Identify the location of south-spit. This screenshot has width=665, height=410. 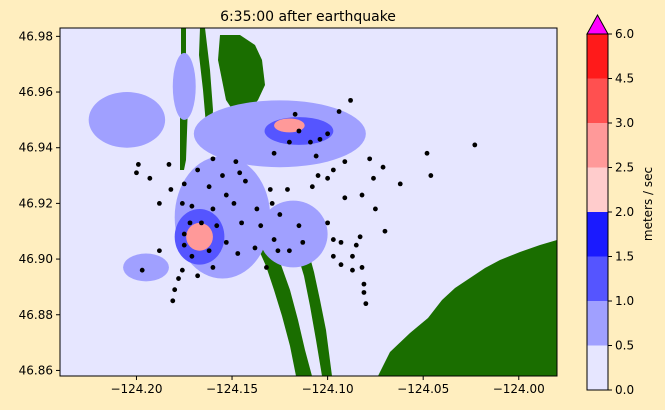
(285, 308).